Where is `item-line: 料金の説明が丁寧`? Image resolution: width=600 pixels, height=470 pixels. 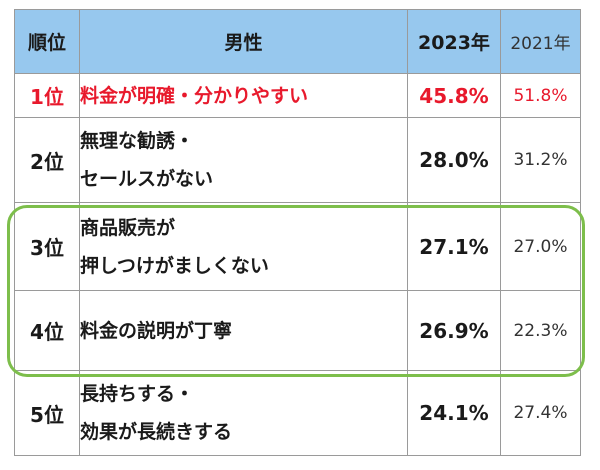 item-line: 料金の説明が丁寧 is located at coordinates (156, 330).